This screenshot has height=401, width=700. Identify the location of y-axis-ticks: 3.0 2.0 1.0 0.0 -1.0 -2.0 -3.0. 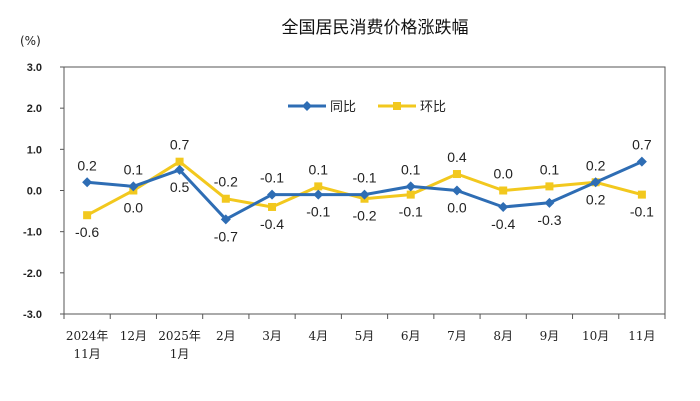
(43, 191).